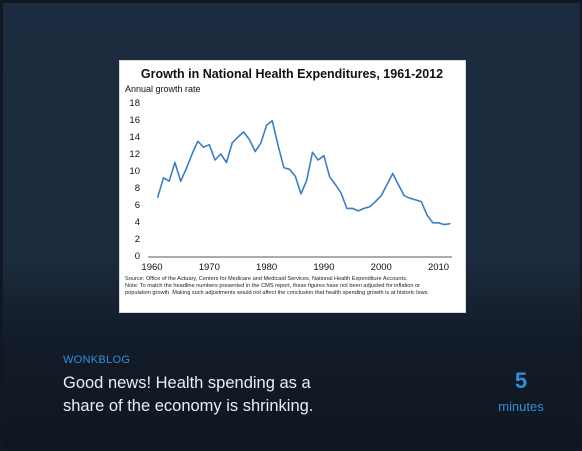 This screenshot has height=451, width=582. What do you see at coordinates (295, 267) in the screenshot?
I see `x-tick-labels: 1960 1970 1980 1990 2000 2010` at bounding box center [295, 267].